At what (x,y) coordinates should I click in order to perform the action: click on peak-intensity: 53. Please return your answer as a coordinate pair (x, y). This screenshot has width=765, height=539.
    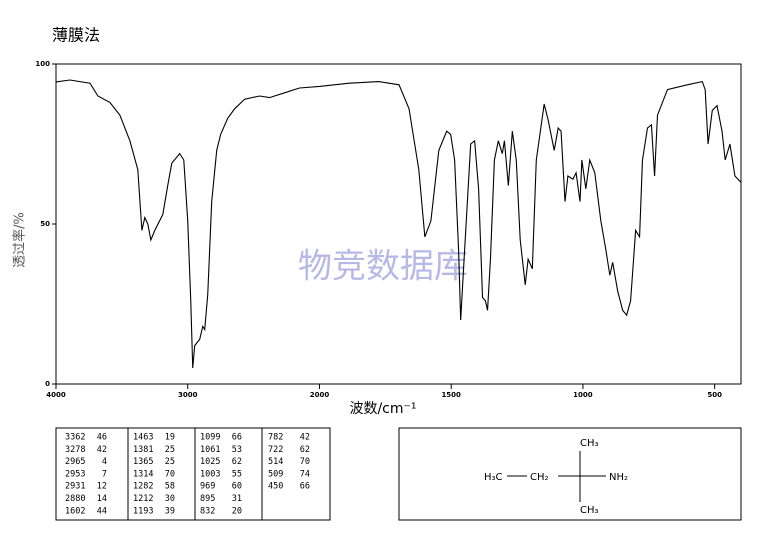
    Looking at the image, I should click on (237, 450).